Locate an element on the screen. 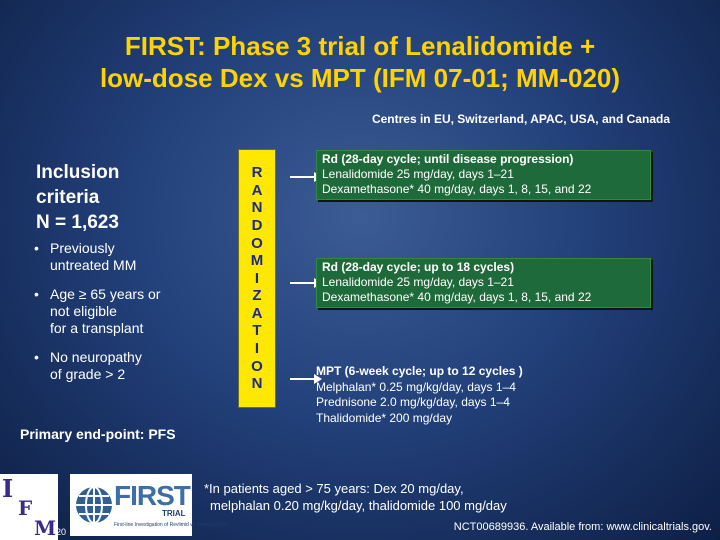 This screenshot has height=540, width=720. globe-icon is located at coordinates (94, 505).